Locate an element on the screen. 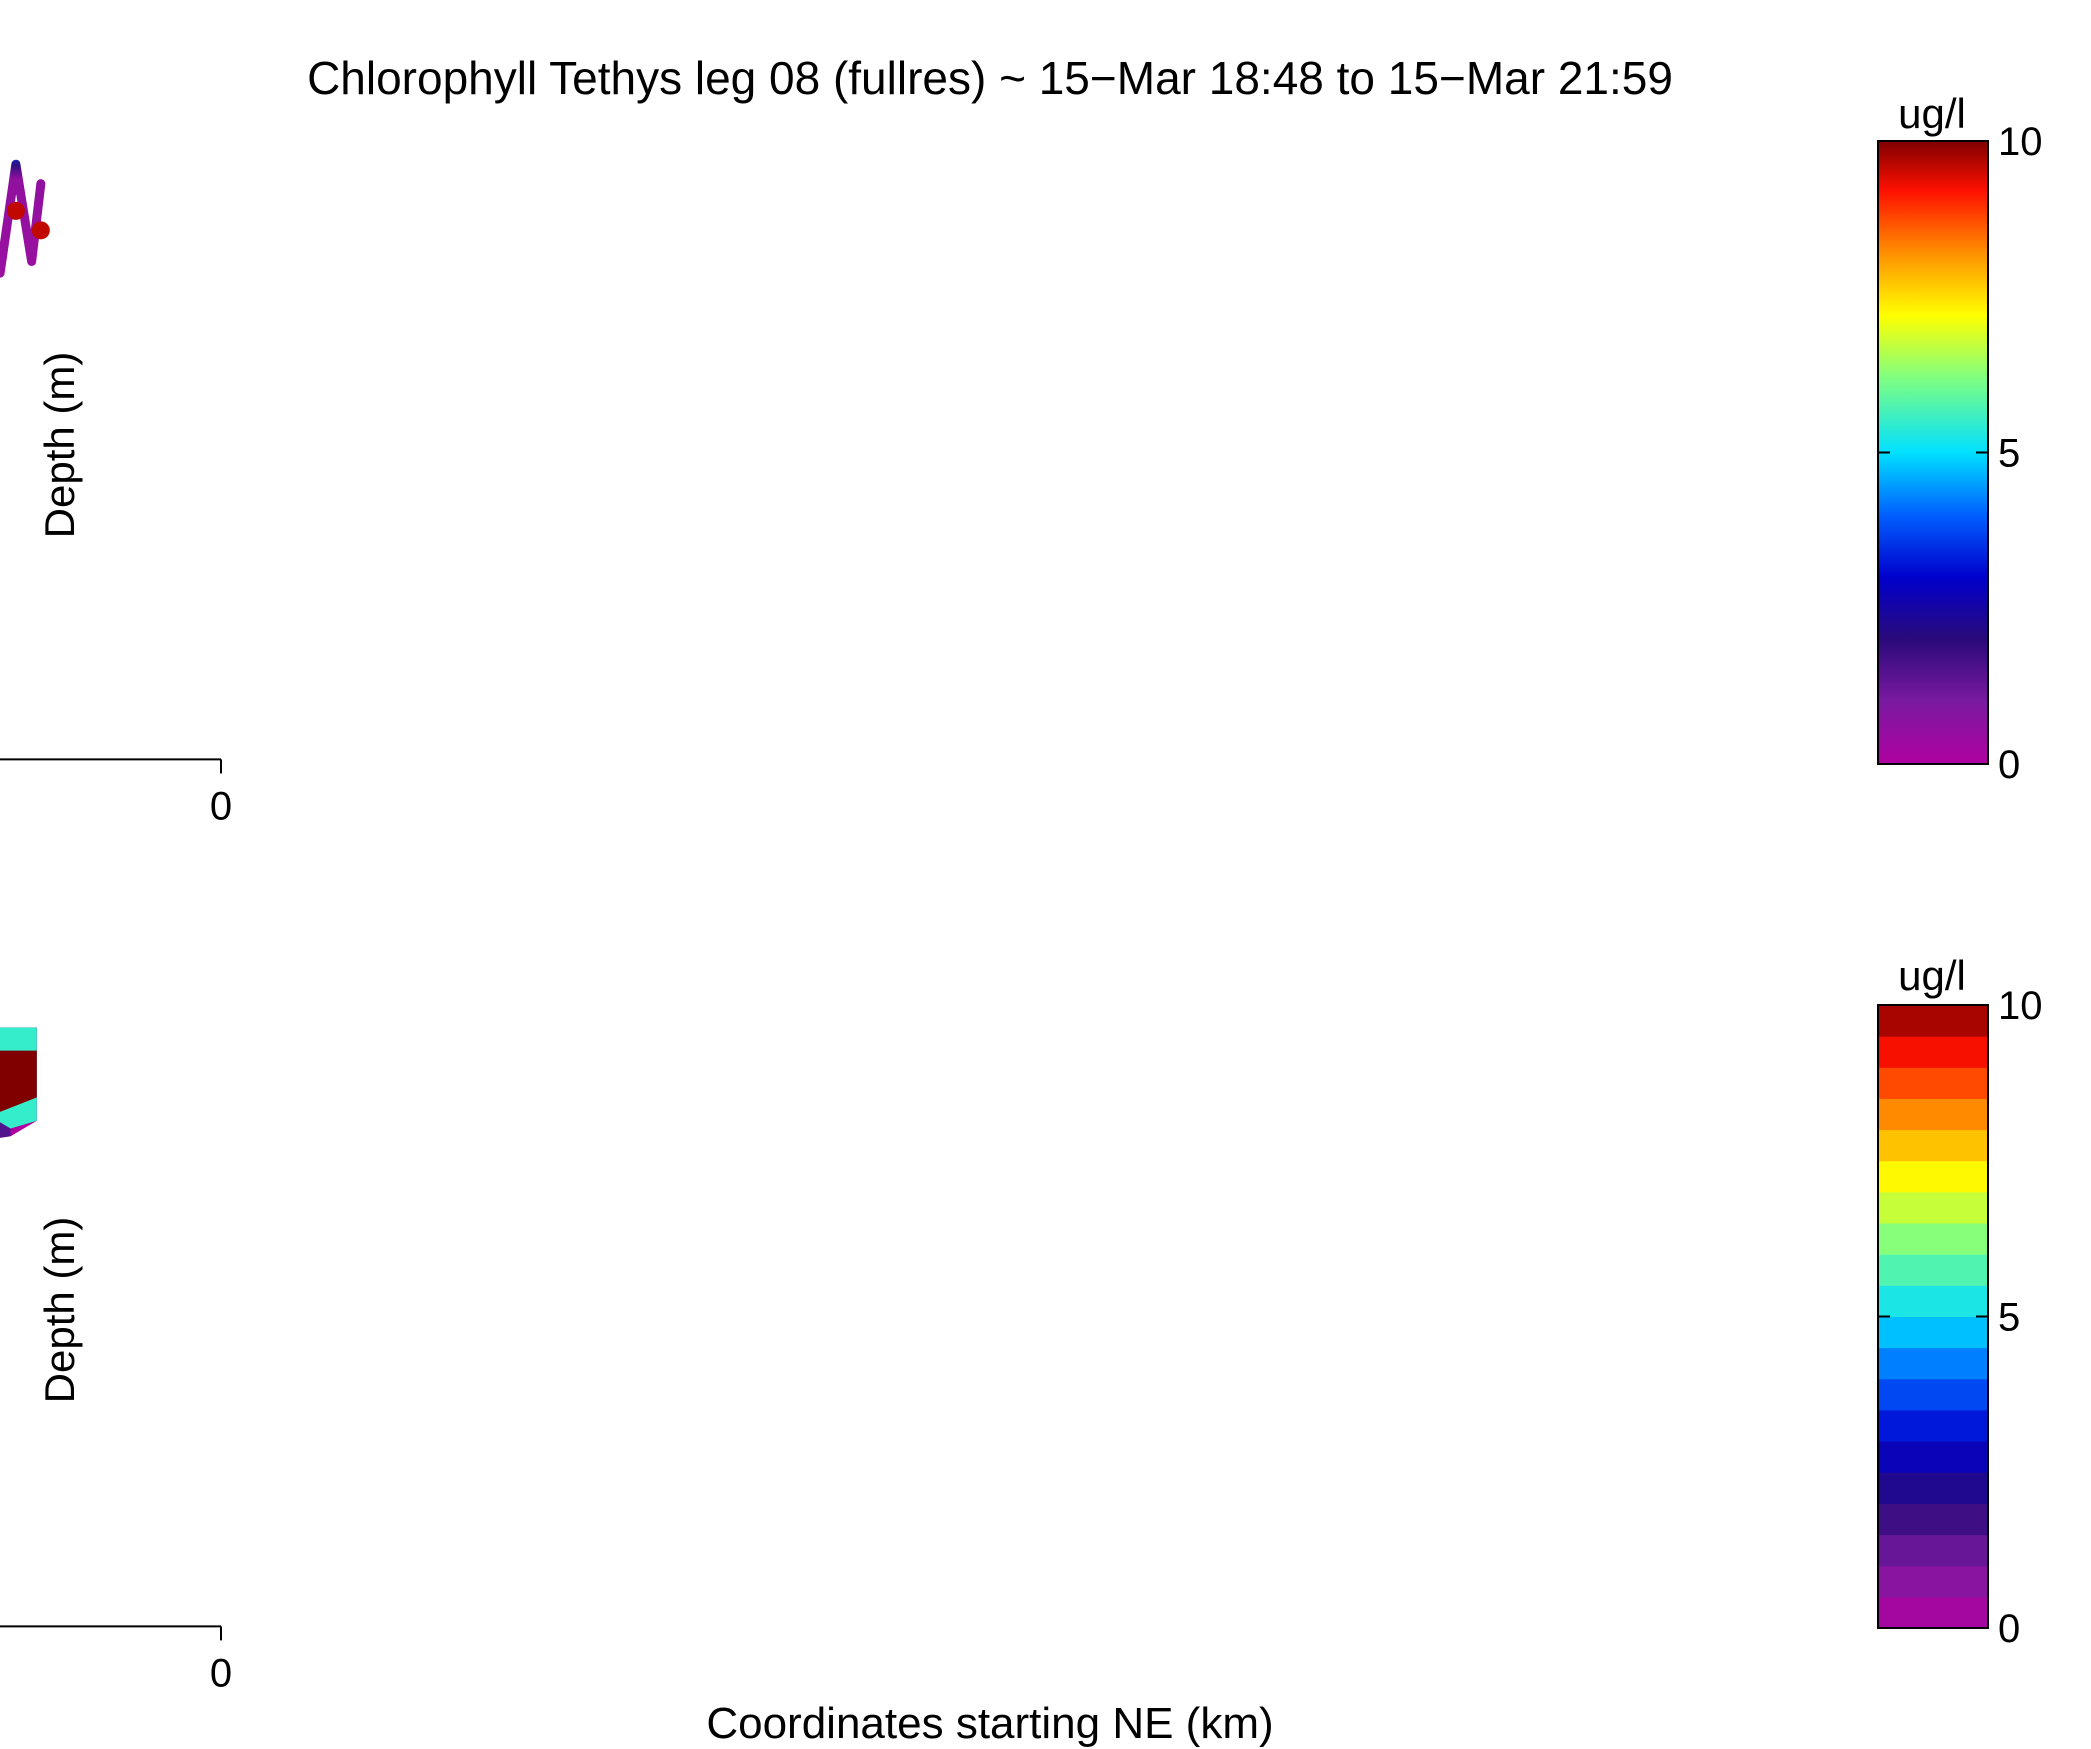  contour-bands is located at coordinates (18, 1109).